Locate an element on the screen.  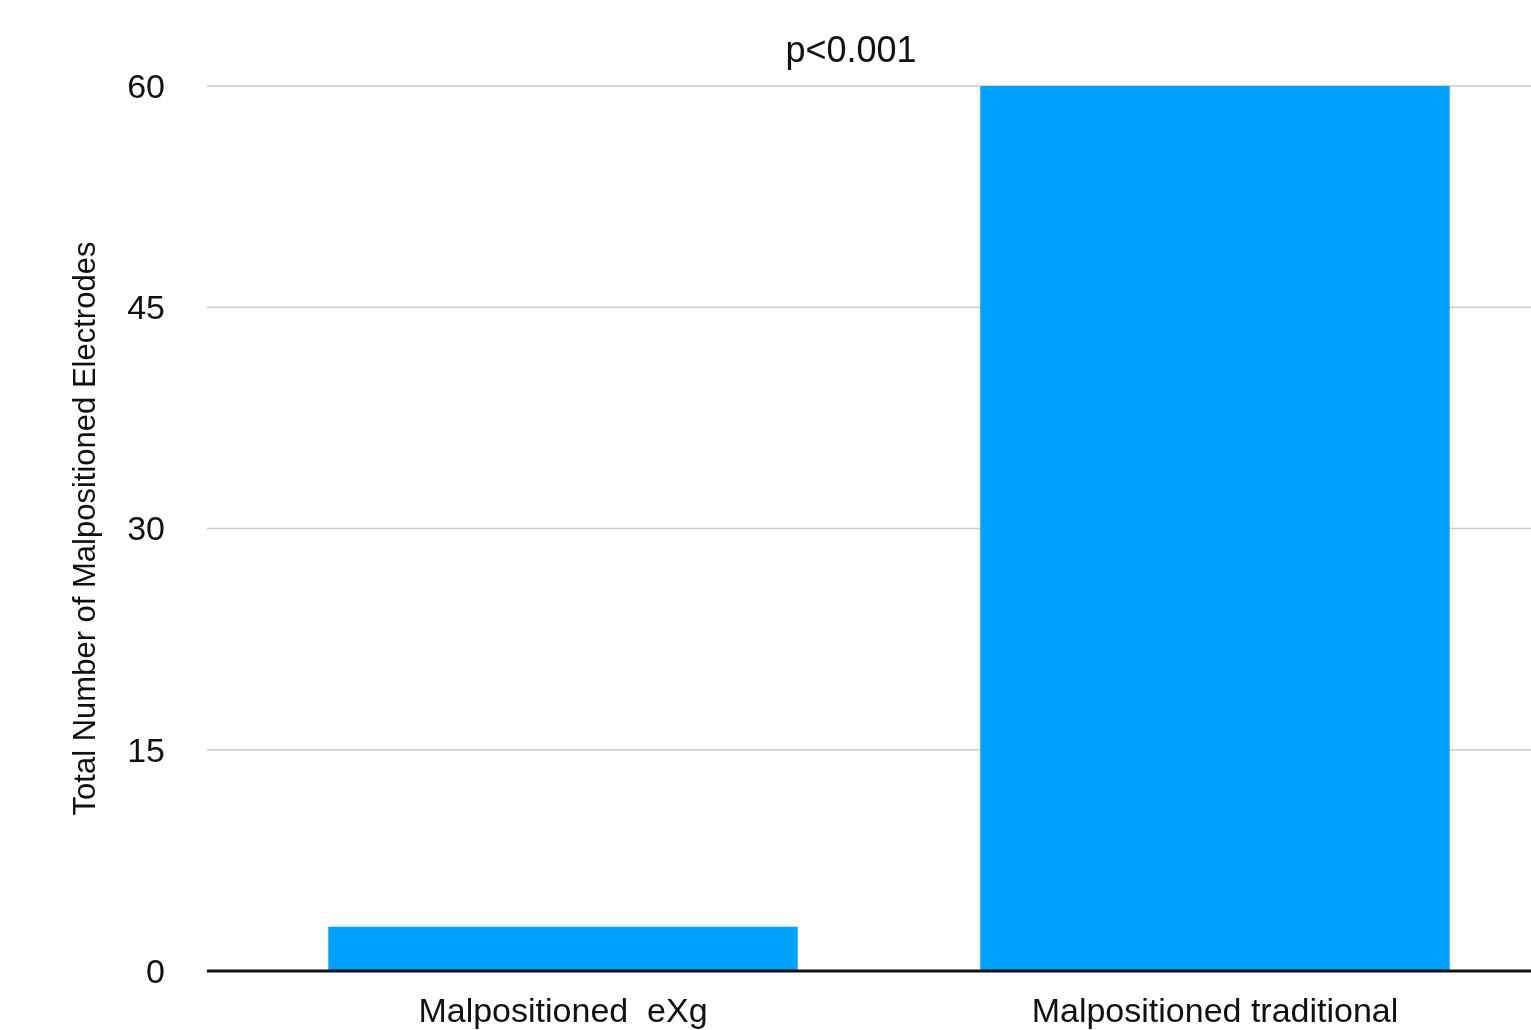
x-tick-label: Malpositioned traditional is located at coordinates (1215, 1010).